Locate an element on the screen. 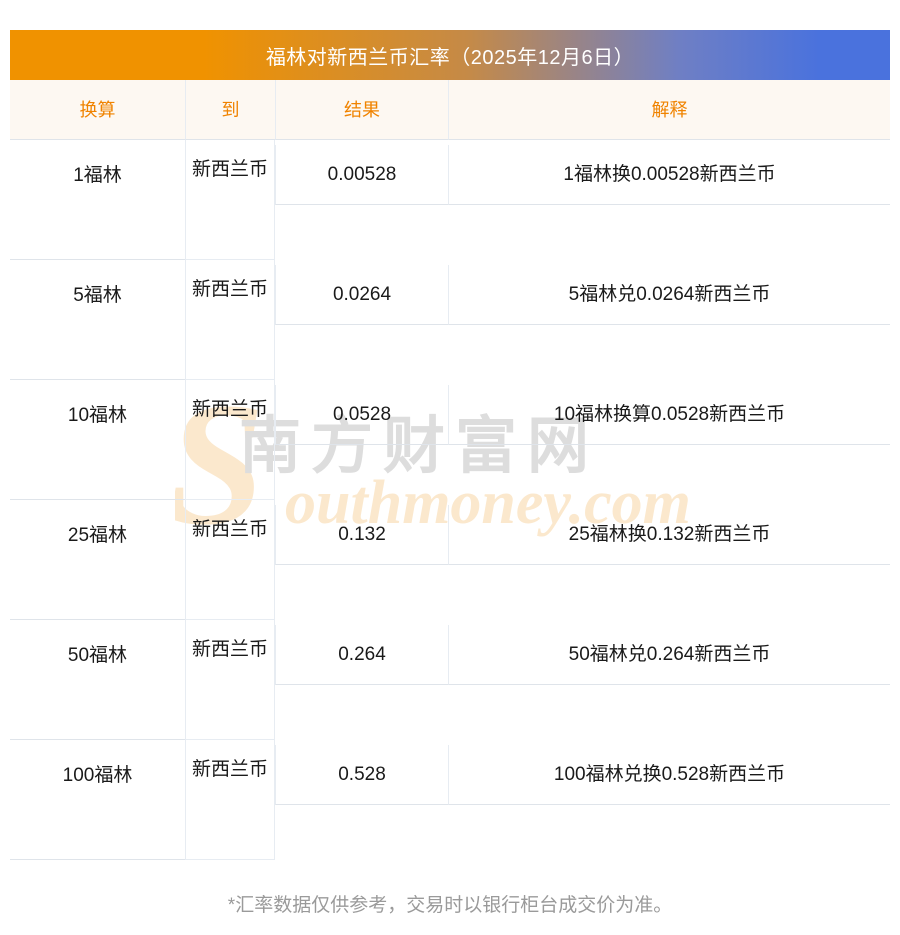 The height and width of the screenshot is (935, 900). column-header-result: 结果 is located at coordinates (361, 110).